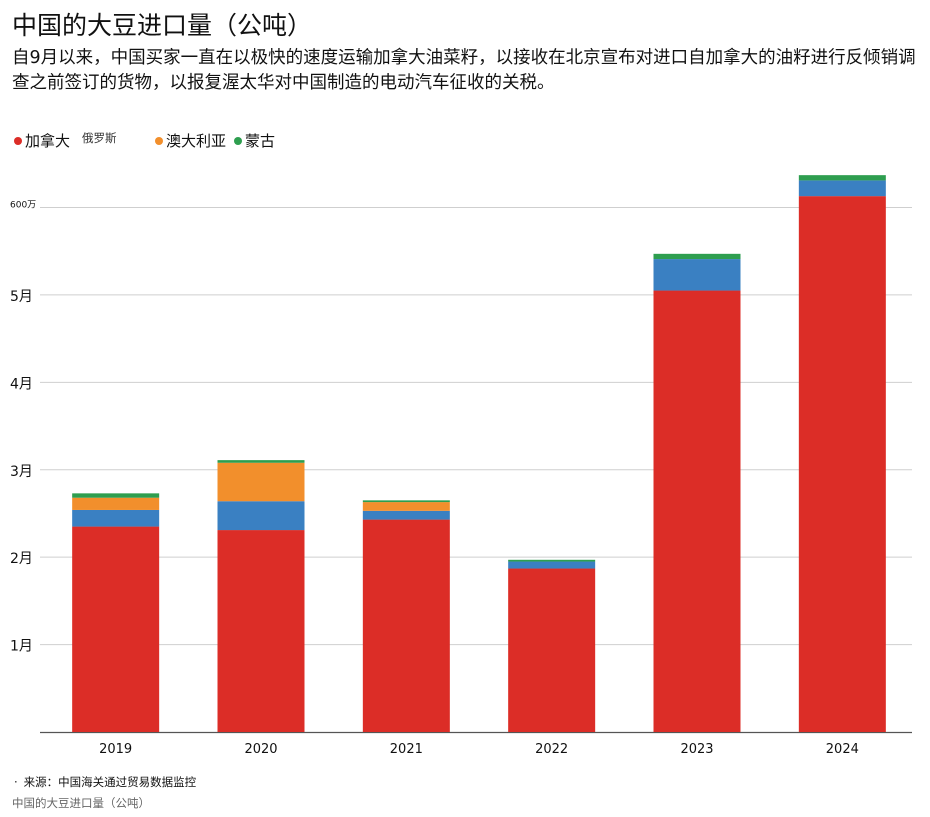  Describe the element at coordinates (238, 140) in the screenshot. I see `legend-swatch-mongolia` at that location.